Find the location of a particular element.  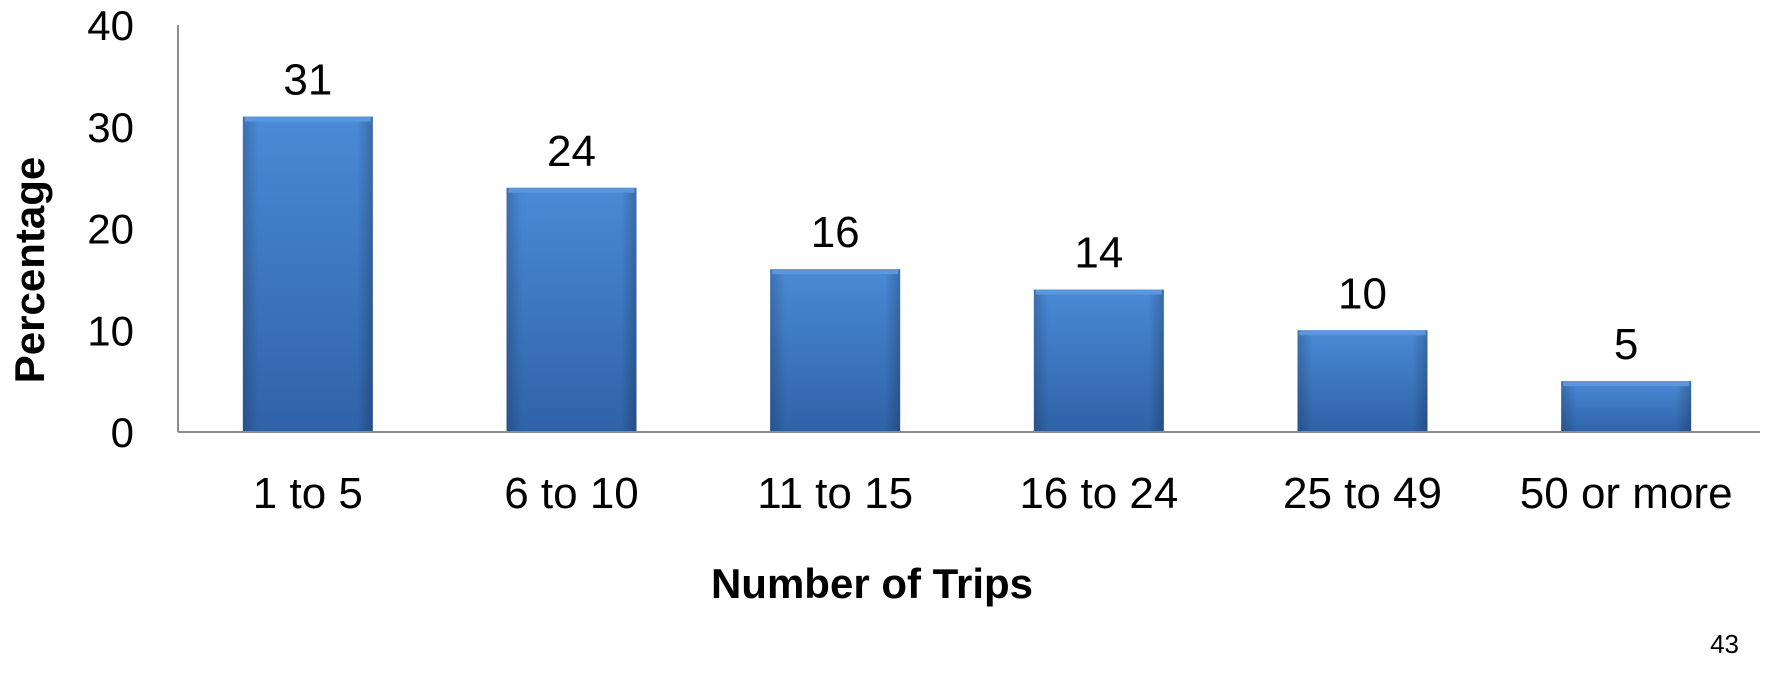

y-axis-ticks: 0 10 20 30 40 is located at coordinates (110, 229).